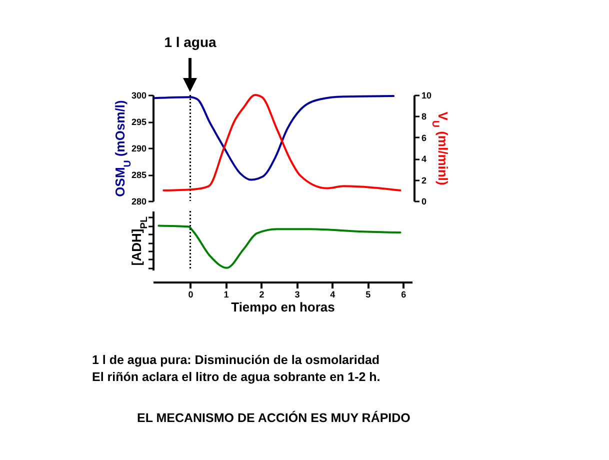 This screenshot has width=609, height=460. I want to click on x-tick-label: 4, so click(333, 295).